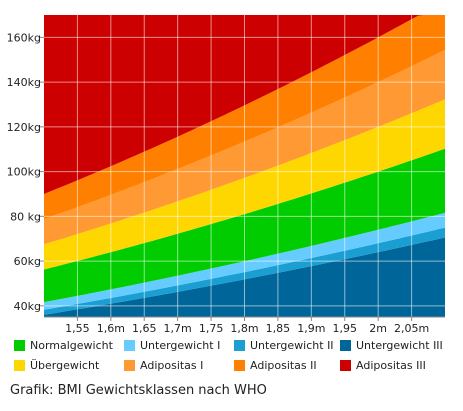 This screenshot has height=411, width=463. Describe the element at coordinates (71, 345) in the screenshot. I see `legend-label: Normalgewicht` at that location.